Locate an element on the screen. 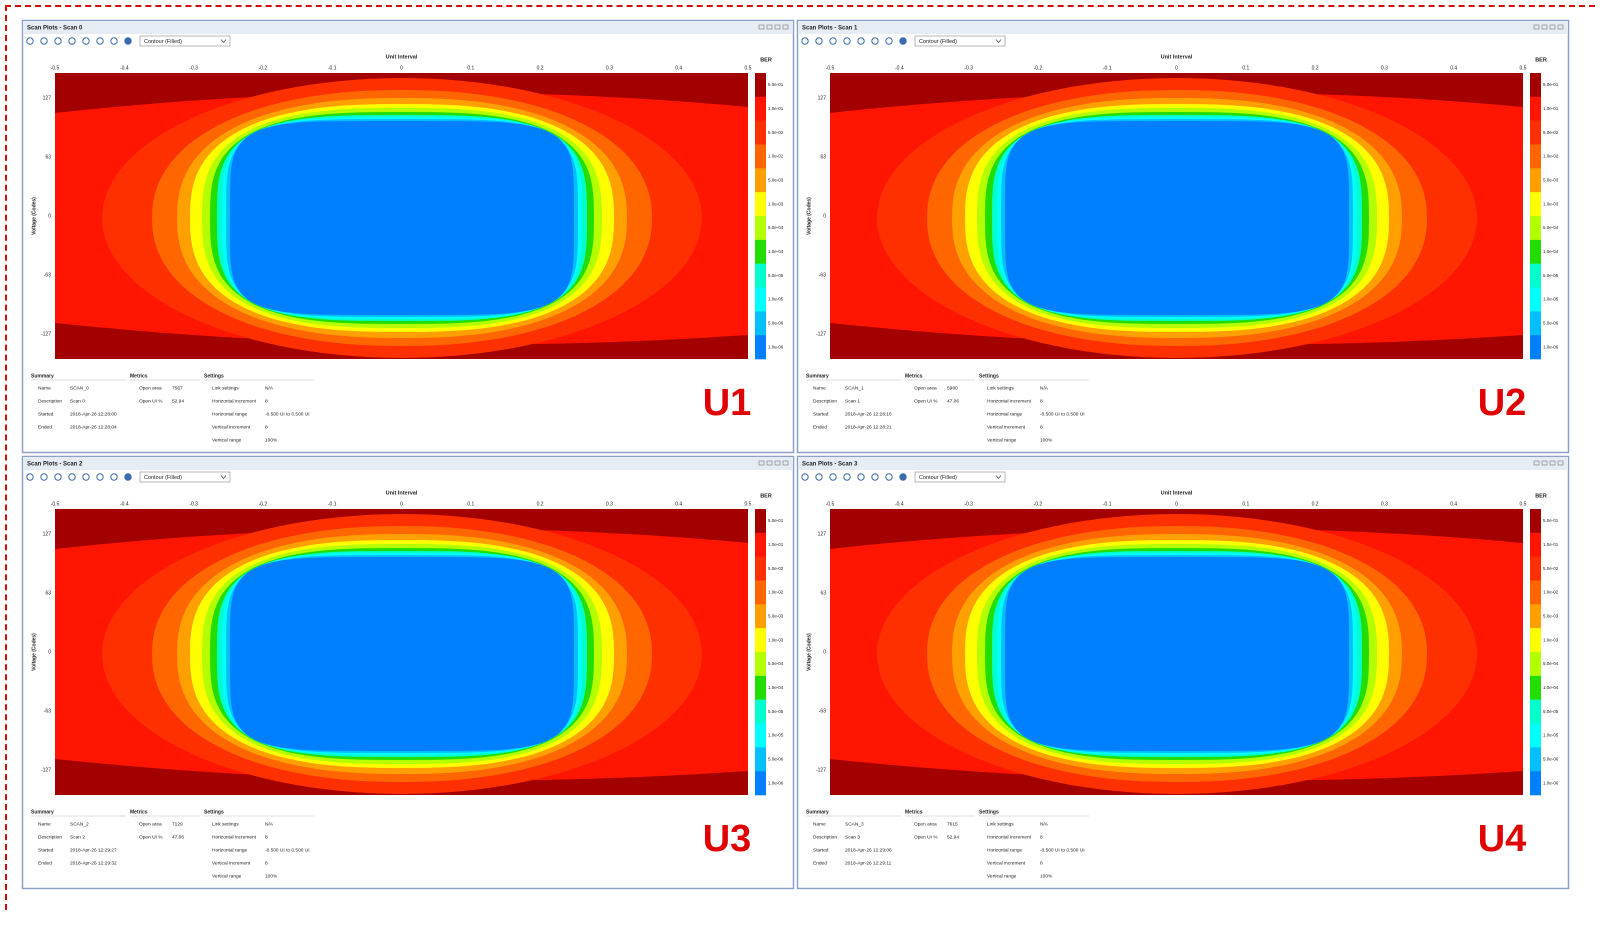 The image size is (1603, 927). section-title: Metrics is located at coordinates (914, 376).